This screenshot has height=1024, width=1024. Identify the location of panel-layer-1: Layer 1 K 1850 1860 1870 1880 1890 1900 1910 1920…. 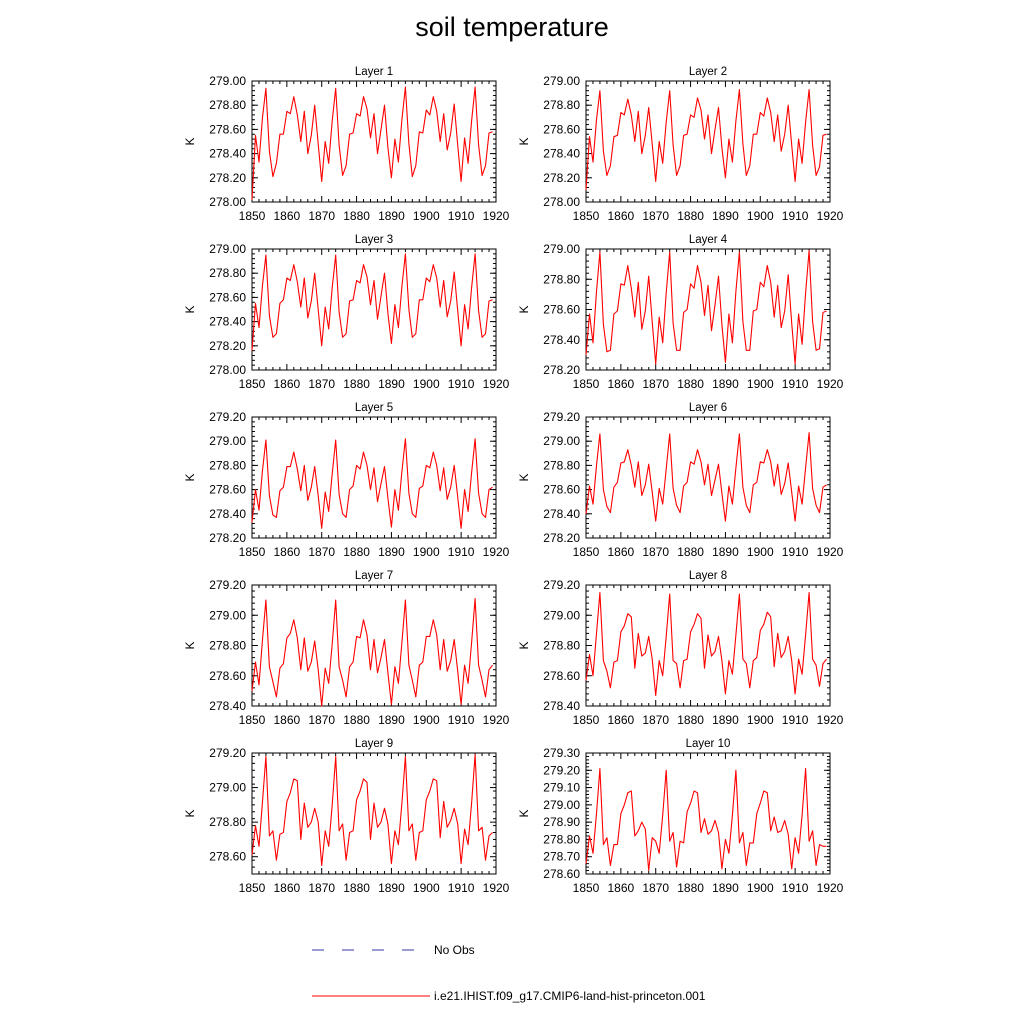
(346, 144).